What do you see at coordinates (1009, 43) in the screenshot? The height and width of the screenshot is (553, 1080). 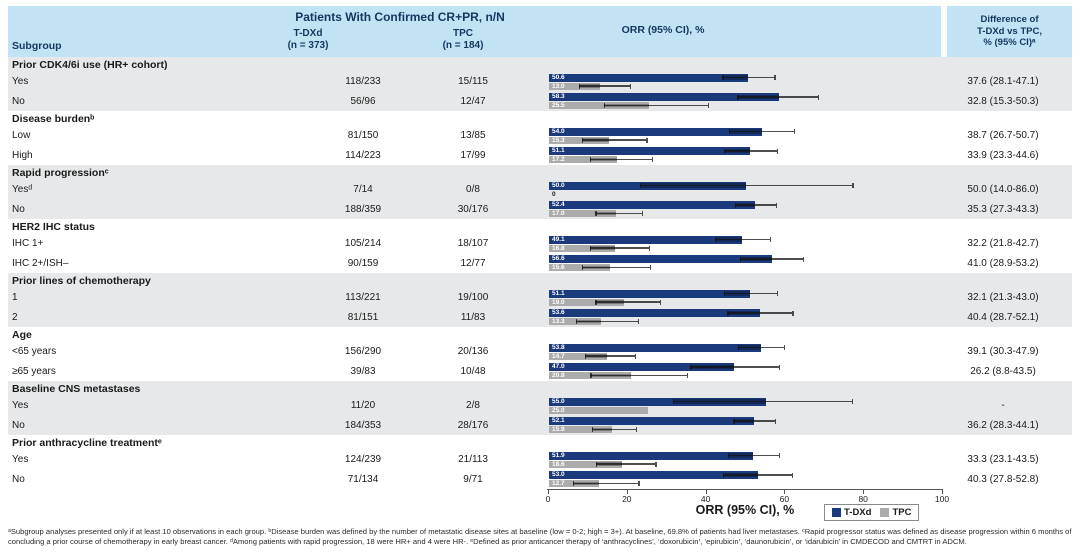 I see `difference-header-line3: % (95% CI)ᵃ` at bounding box center [1009, 43].